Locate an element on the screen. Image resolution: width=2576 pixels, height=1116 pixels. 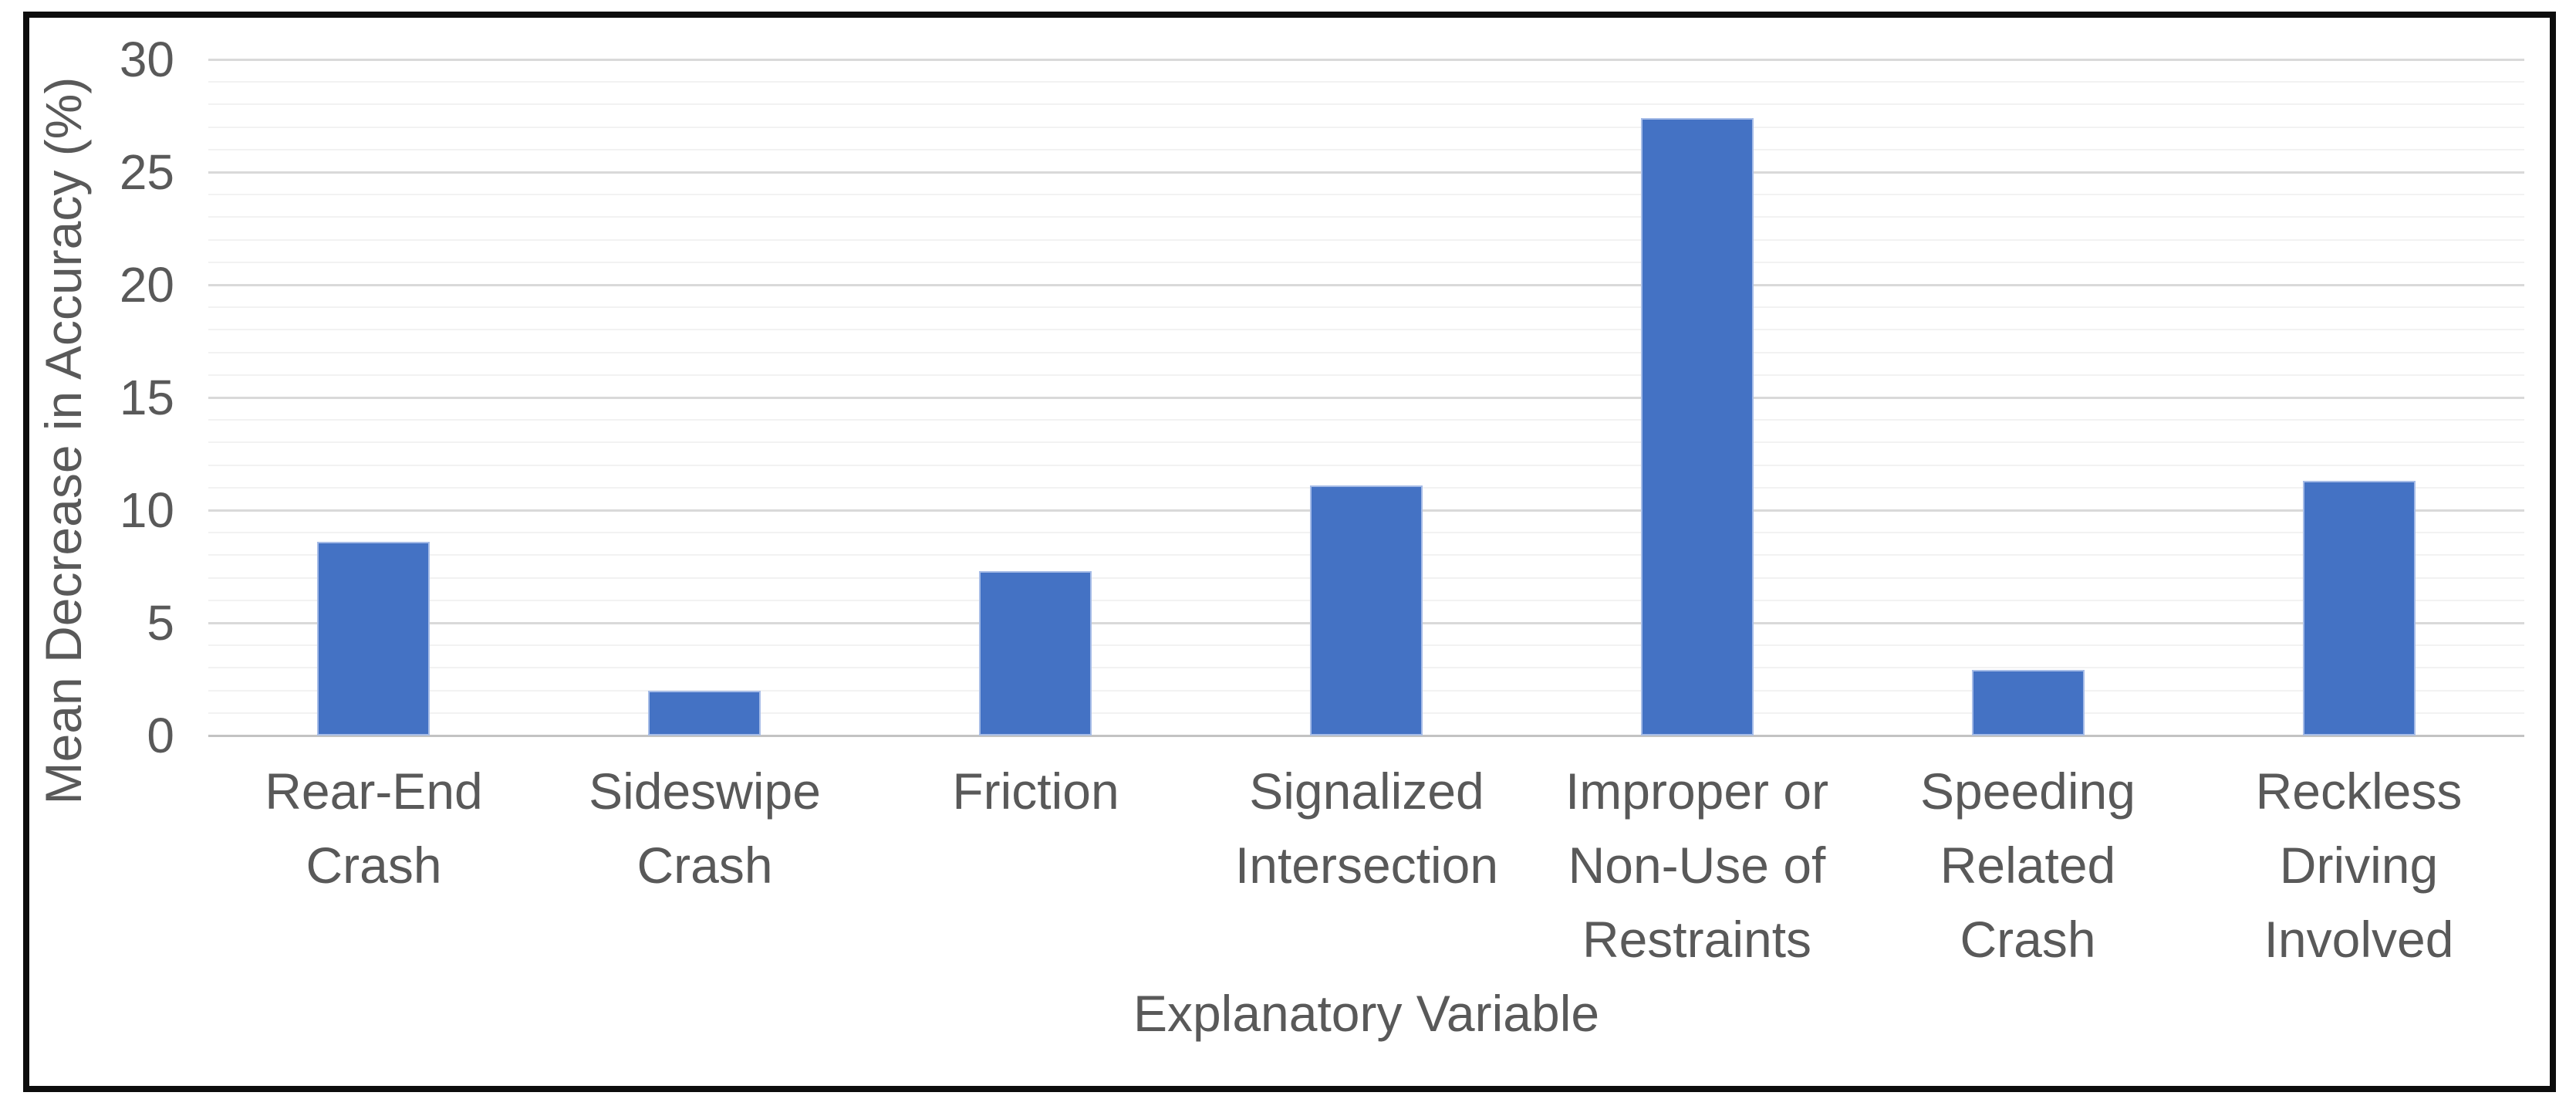
bar-signalized-intersection is located at coordinates (1366, 610).